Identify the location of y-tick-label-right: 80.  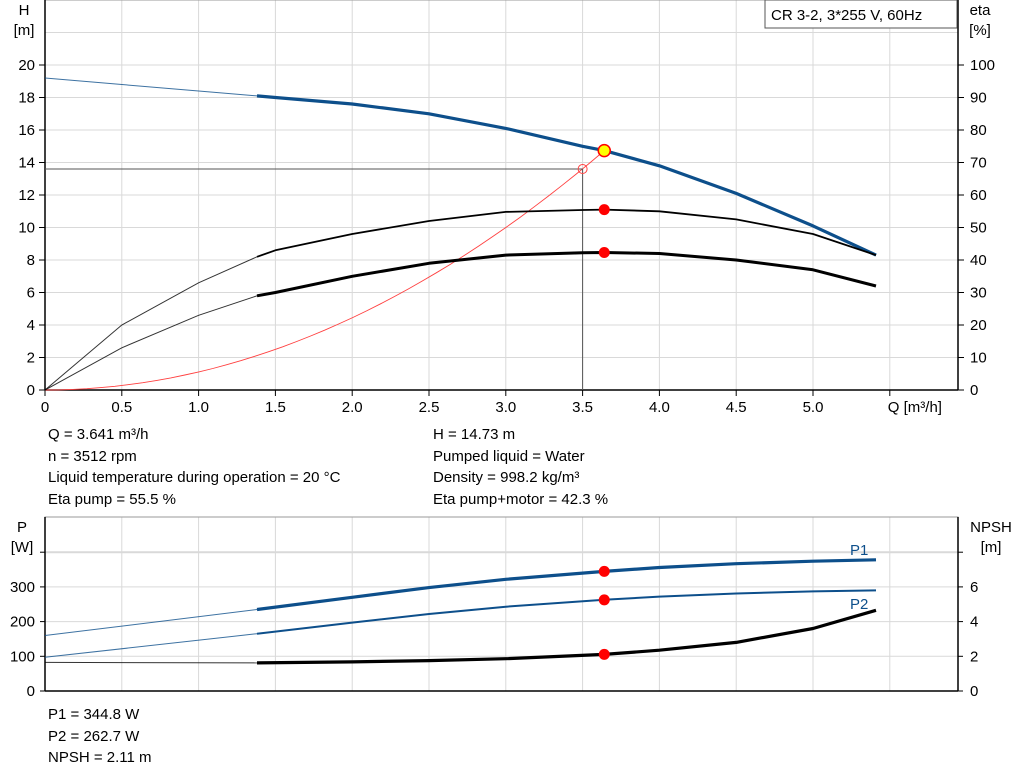
(978, 130).